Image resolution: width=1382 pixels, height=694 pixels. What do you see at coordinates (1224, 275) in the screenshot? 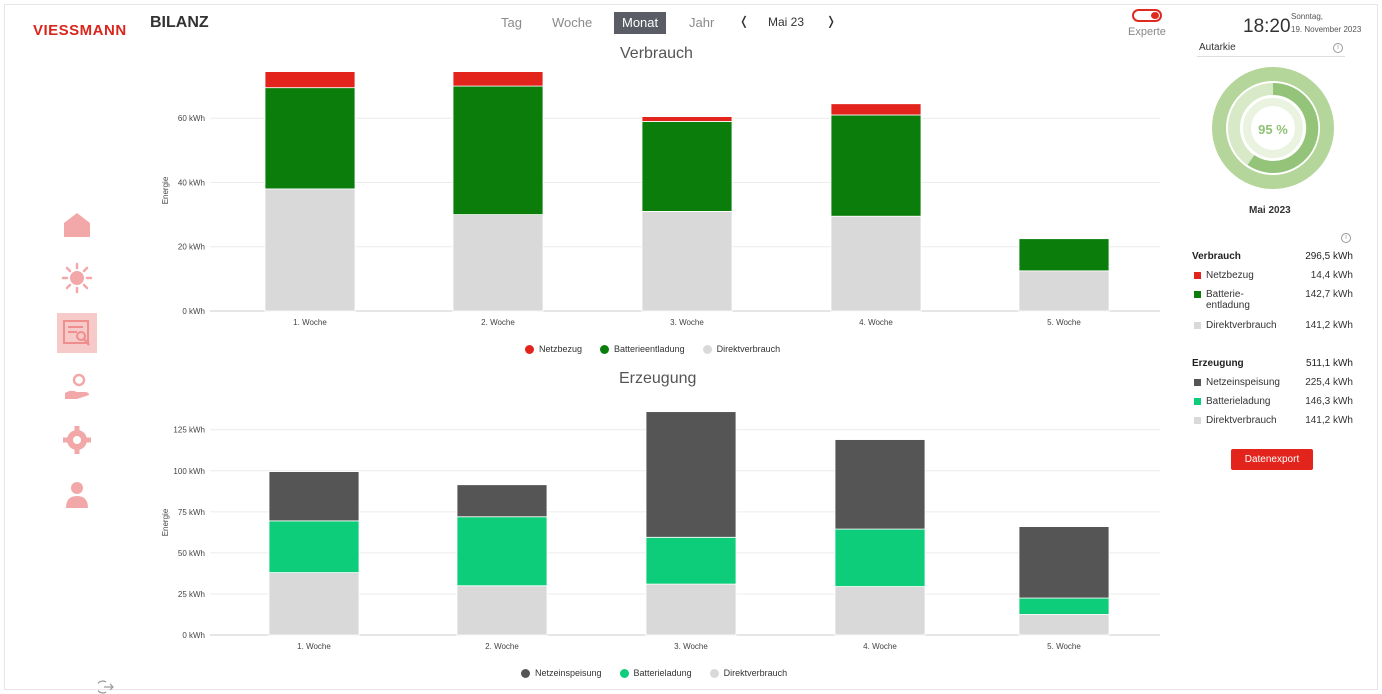
I see `summary-row-netzbezug: Netzbezug` at bounding box center [1224, 275].